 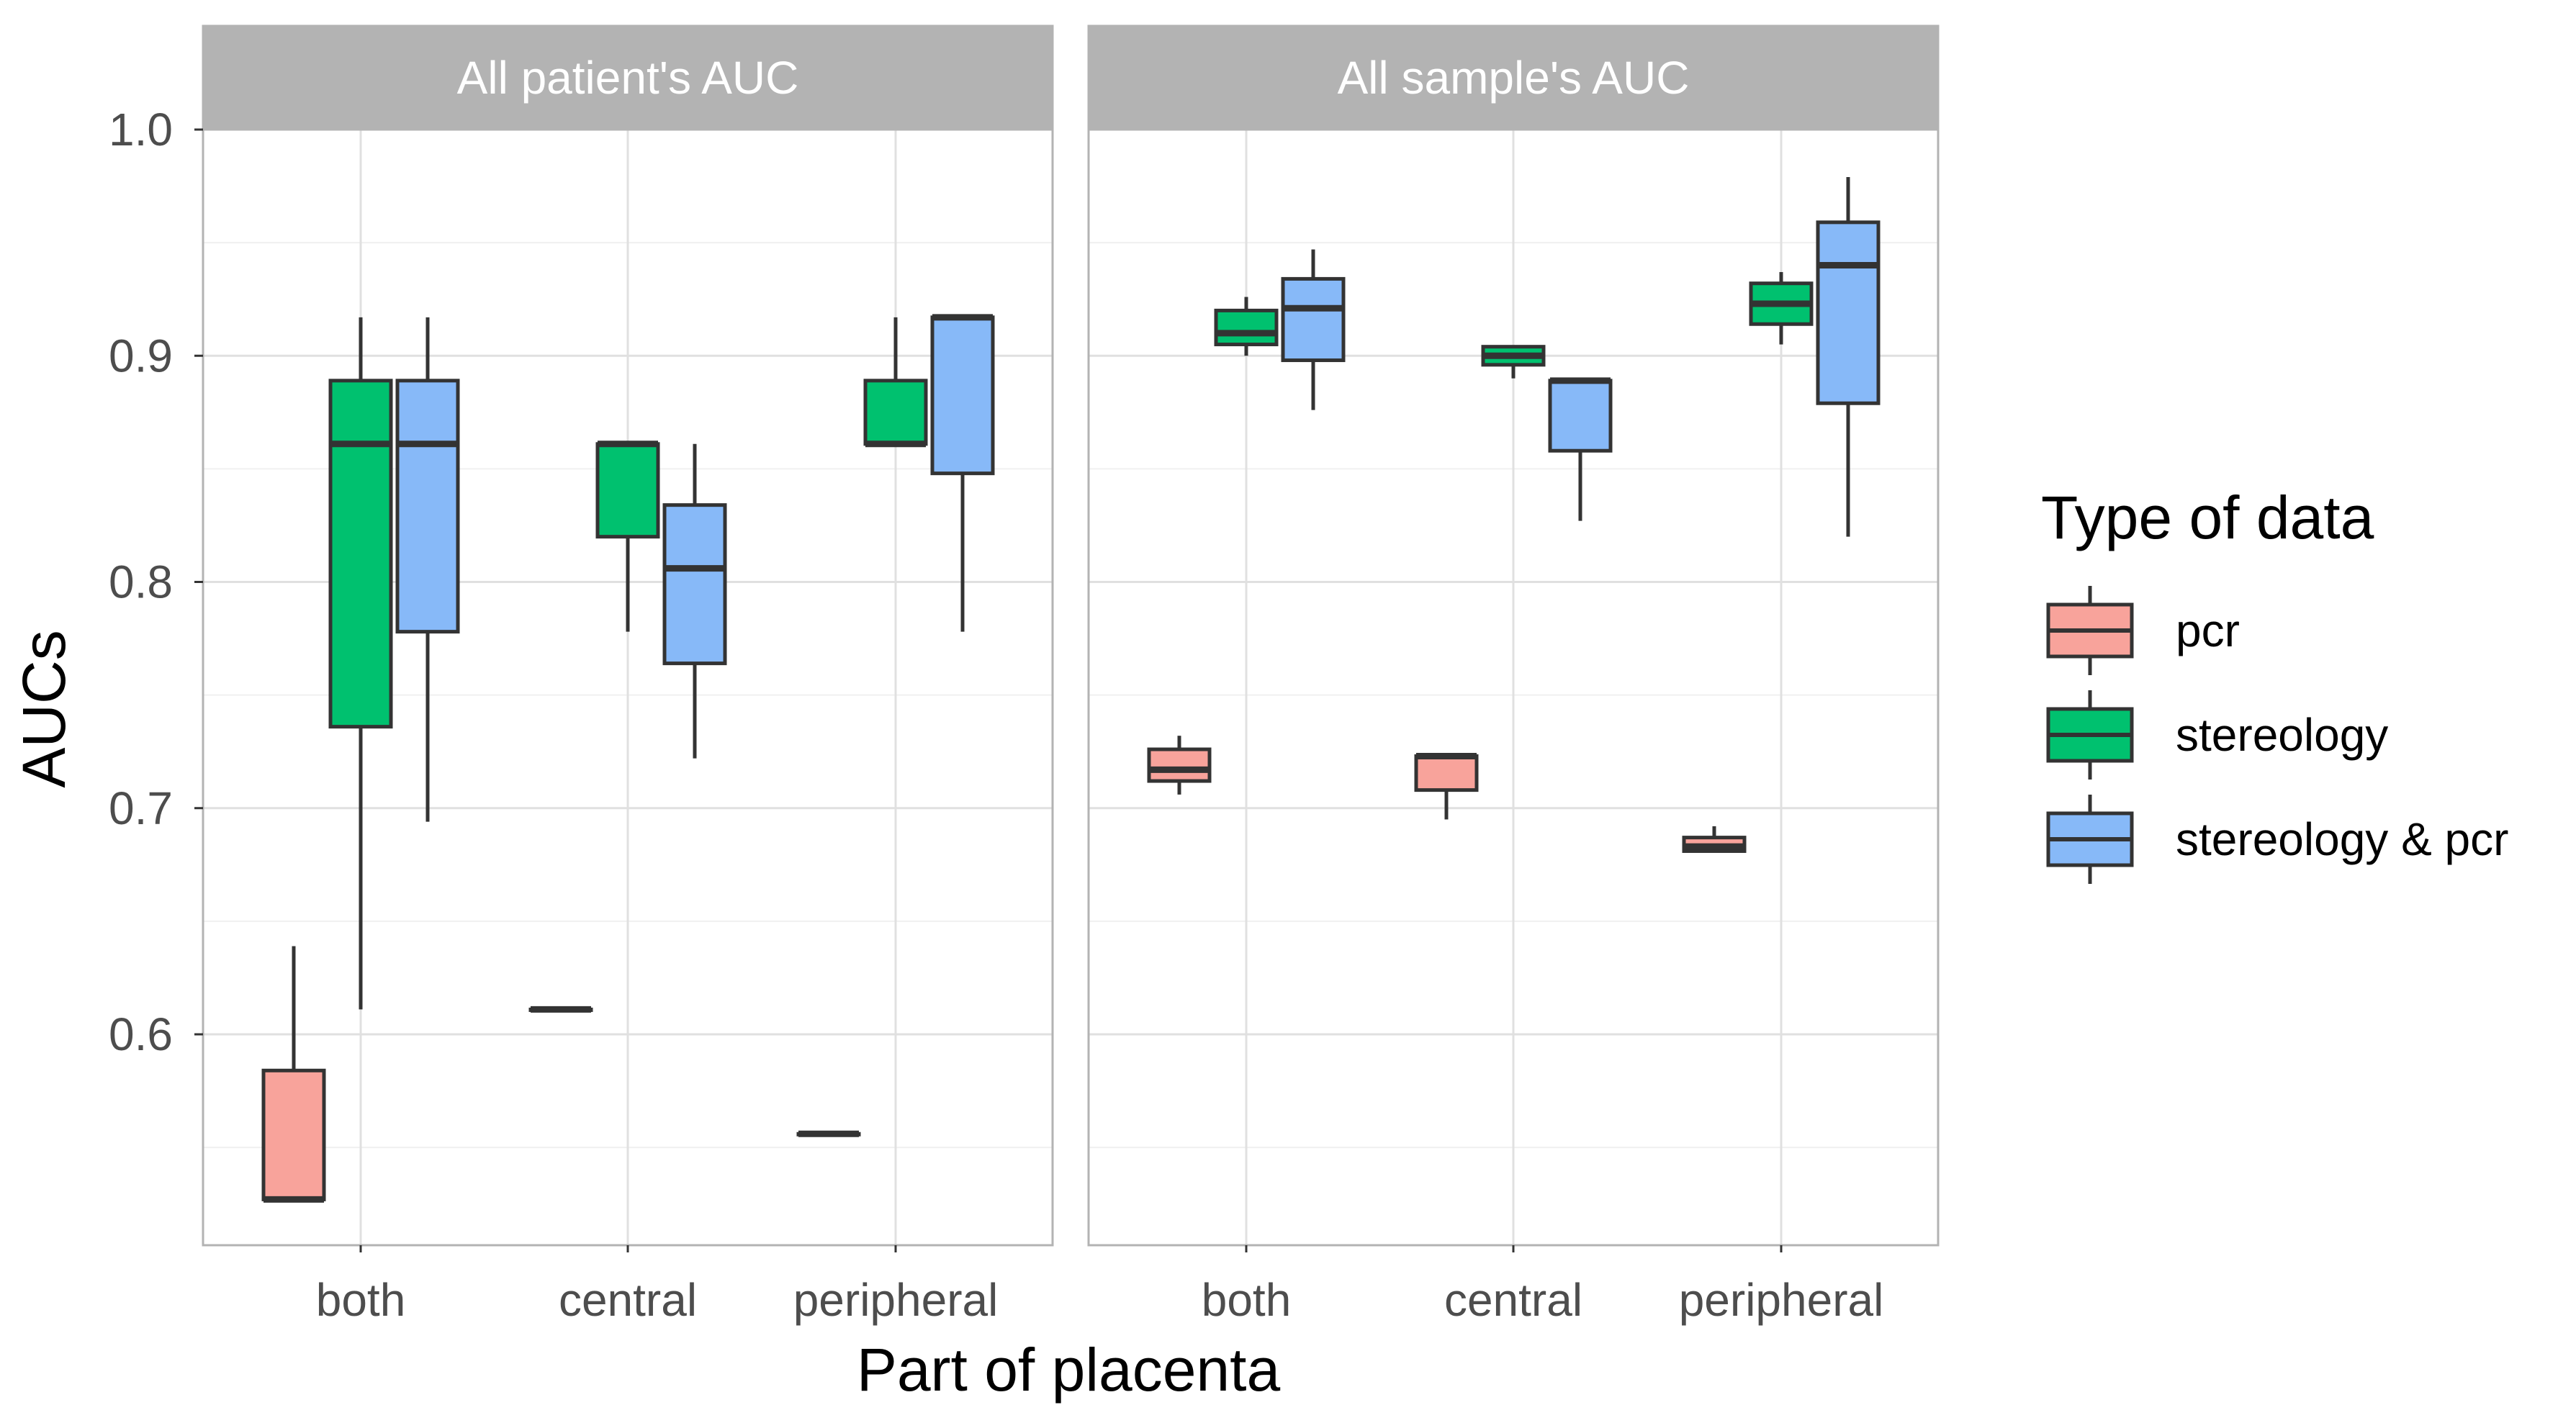 What do you see at coordinates (141, 355) in the screenshot?
I see `y-tick-label: 0.9` at bounding box center [141, 355].